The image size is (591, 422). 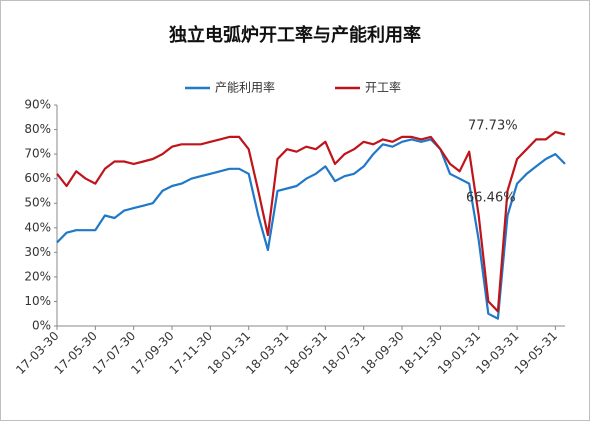 What do you see at coordinates (295, 35) in the screenshot?
I see `chart-title: 独立电弧炉开工率与产能利用率` at bounding box center [295, 35].